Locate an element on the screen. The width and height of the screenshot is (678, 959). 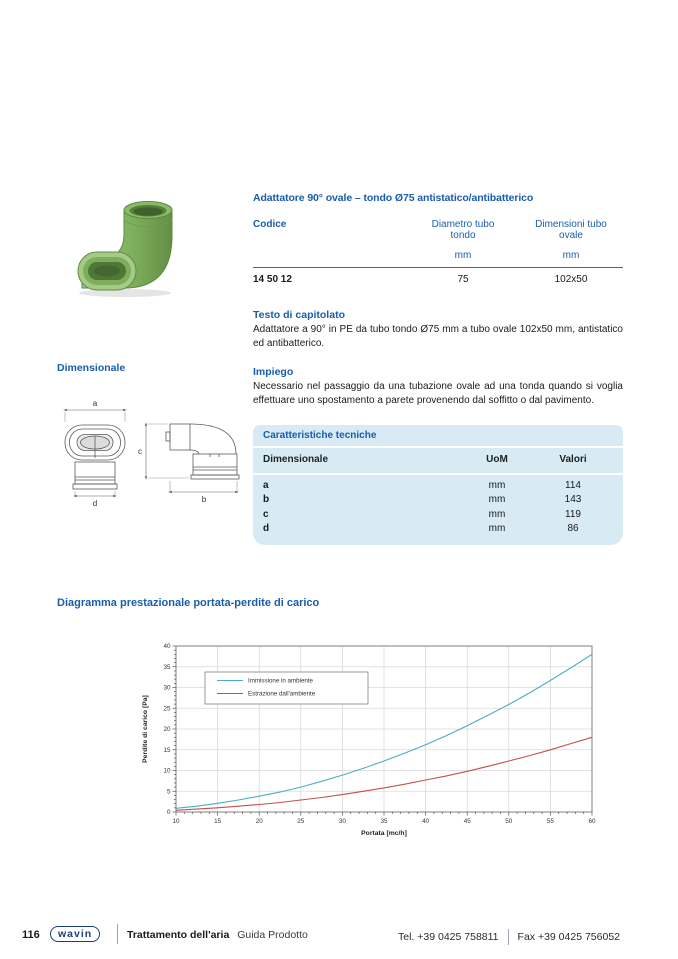
tech-row-name: a is located at coordinates (266, 485).